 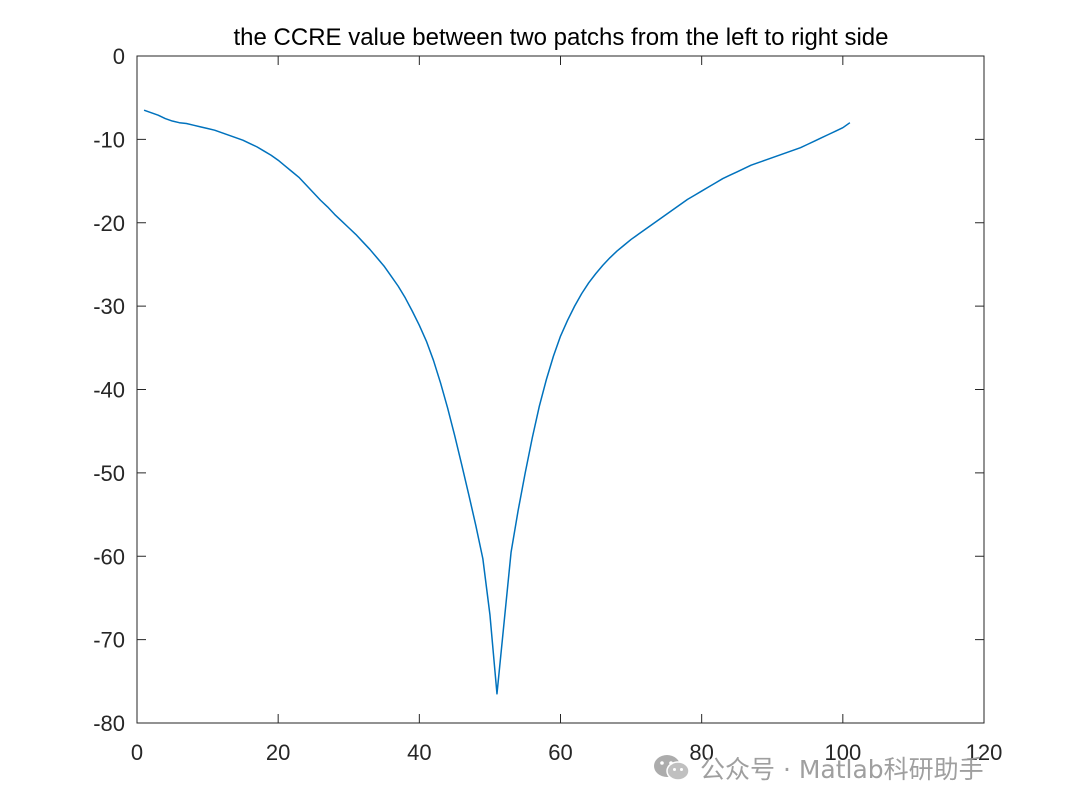 What do you see at coordinates (109, 556) in the screenshot?
I see `y-tick-label: -60` at bounding box center [109, 556].